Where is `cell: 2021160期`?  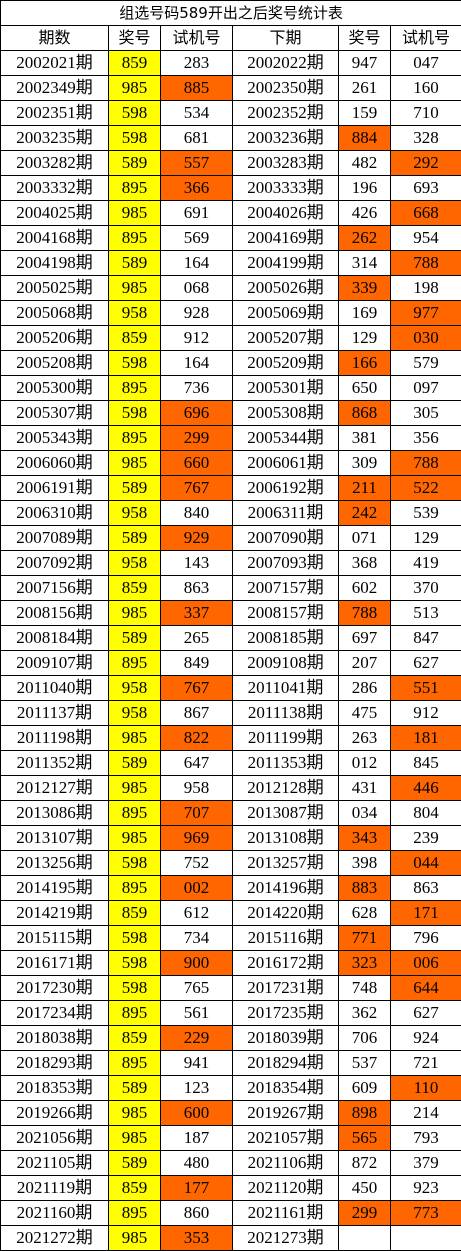 cell: 2021160期 is located at coordinates (54, 1213).